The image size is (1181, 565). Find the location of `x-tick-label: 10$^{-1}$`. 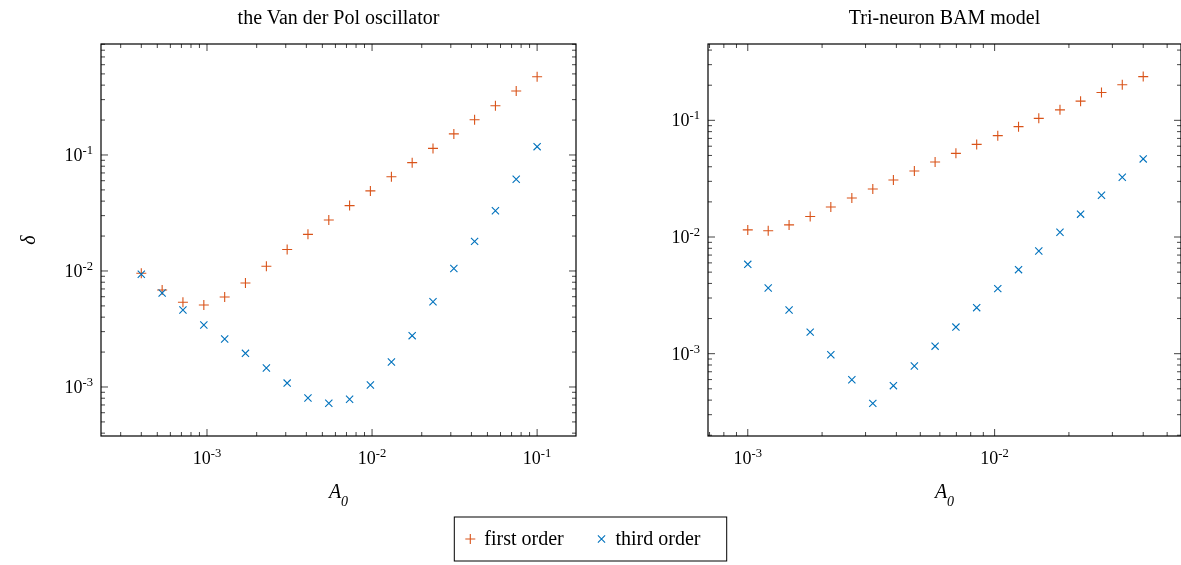

x-tick-label: 10$^{-1}$ is located at coordinates (537, 457).